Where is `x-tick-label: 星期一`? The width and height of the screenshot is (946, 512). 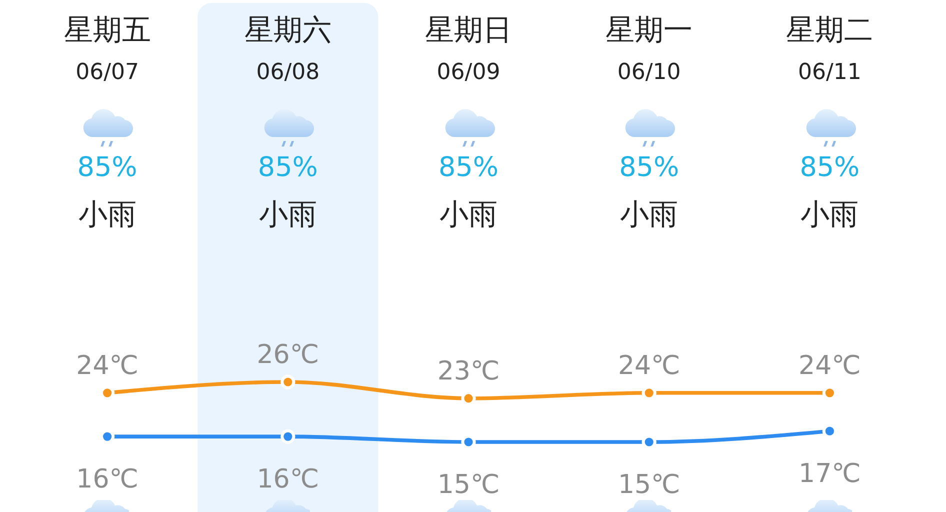 x-tick-label: 星期一 is located at coordinates (649, 29).